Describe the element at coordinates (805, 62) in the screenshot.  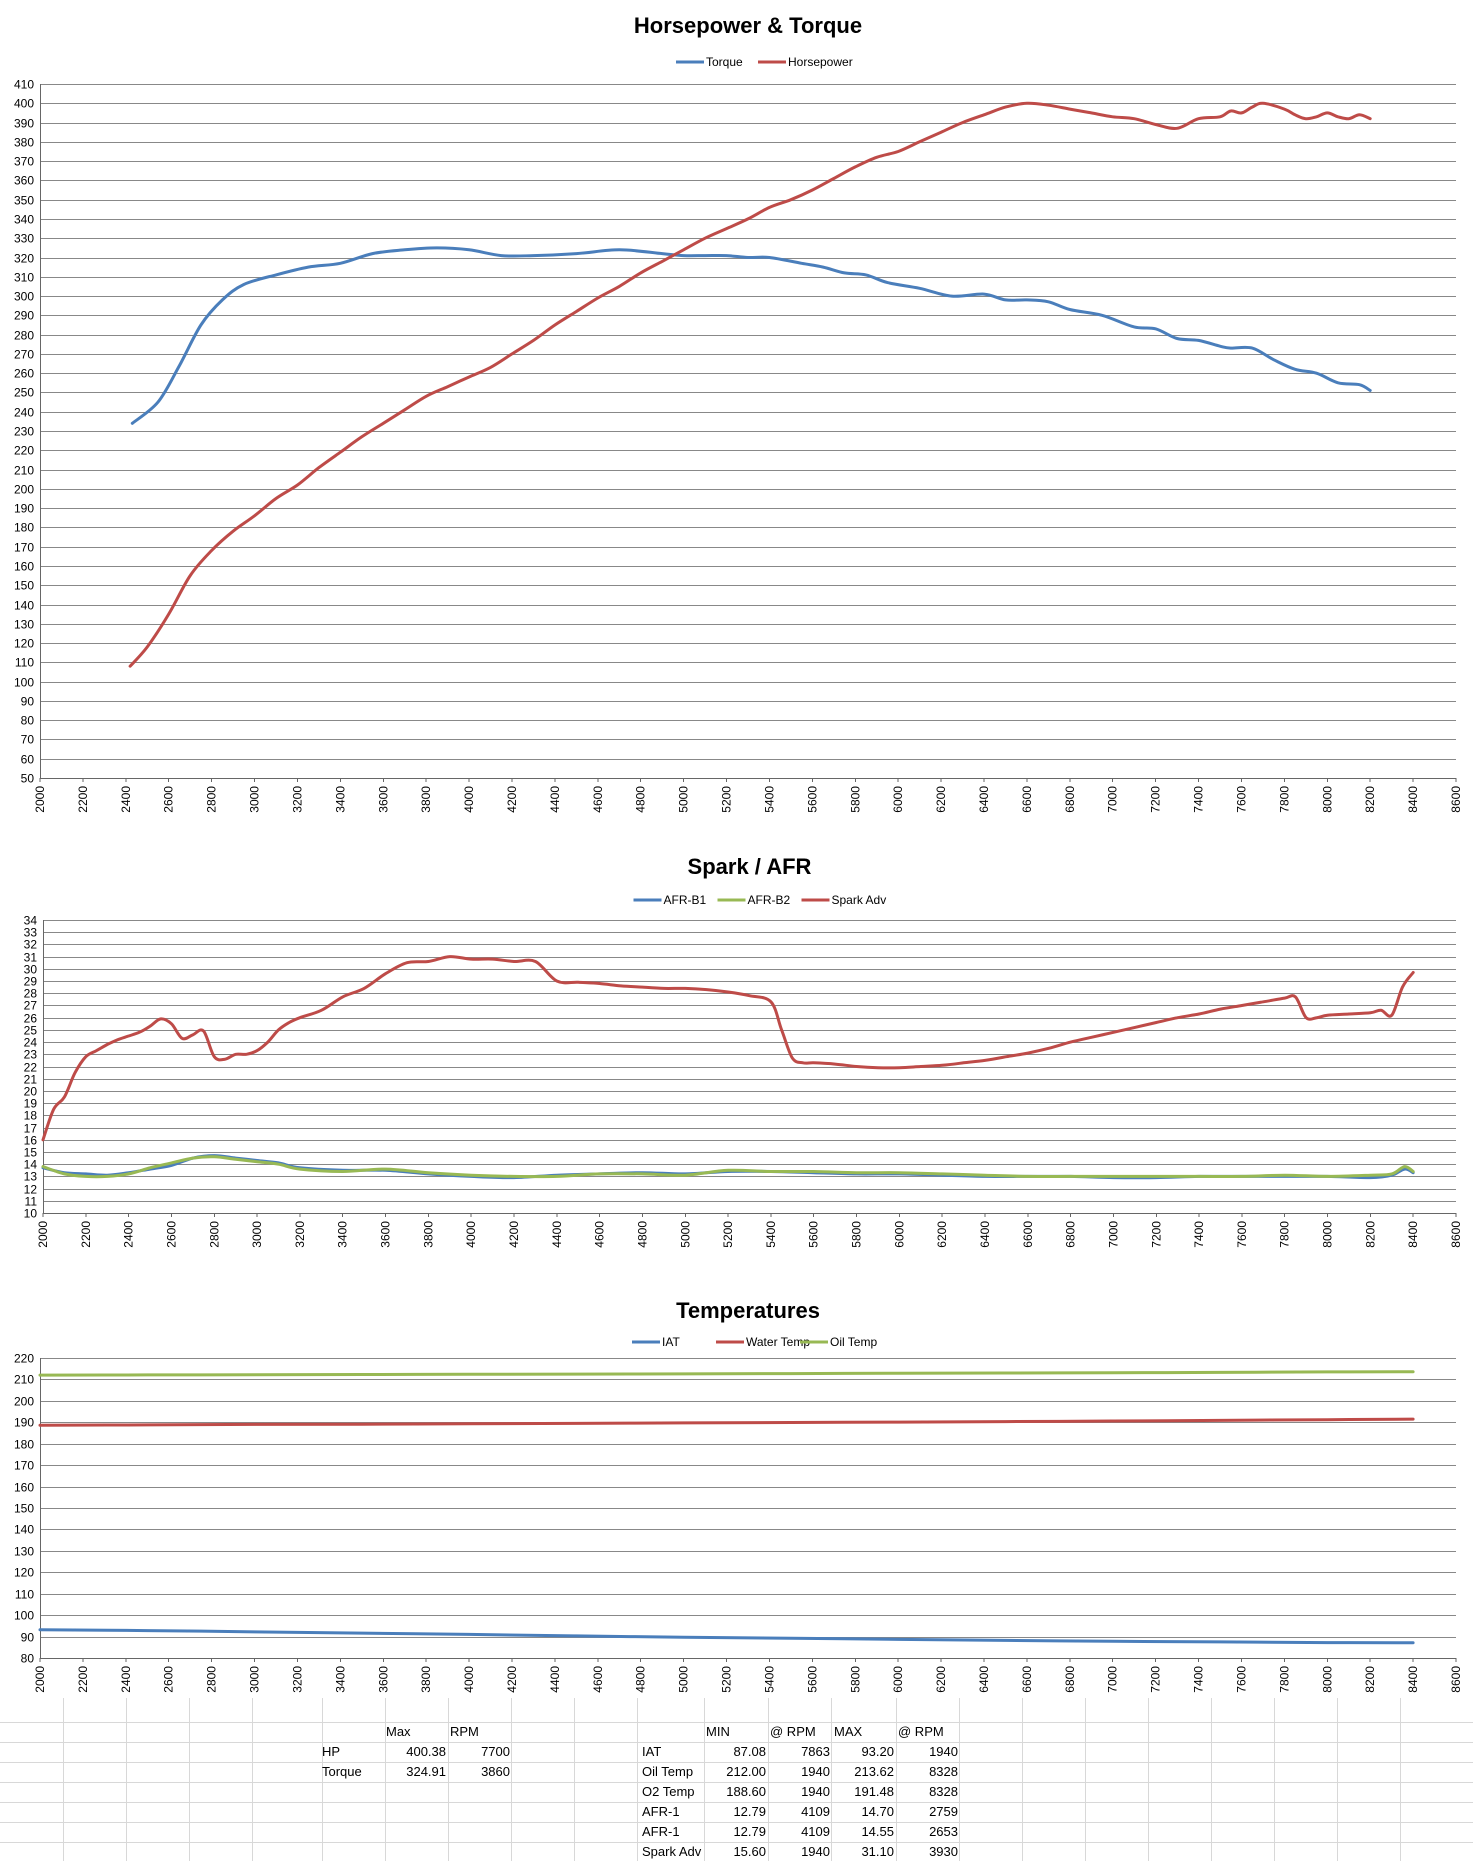
I see `legend-item: Horsepower` at that location.